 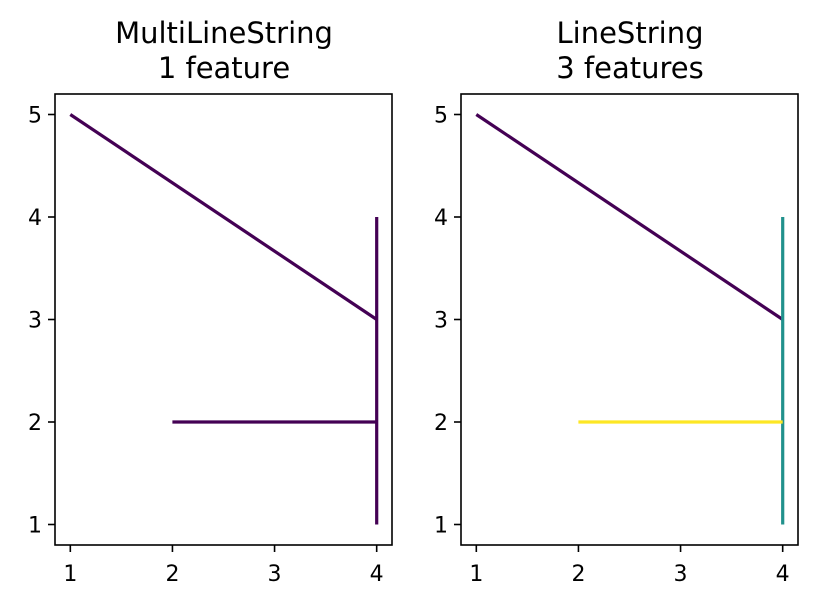 I want to click on subplot-left-title-line1: MultiLineString, so click(x=224, y=33).